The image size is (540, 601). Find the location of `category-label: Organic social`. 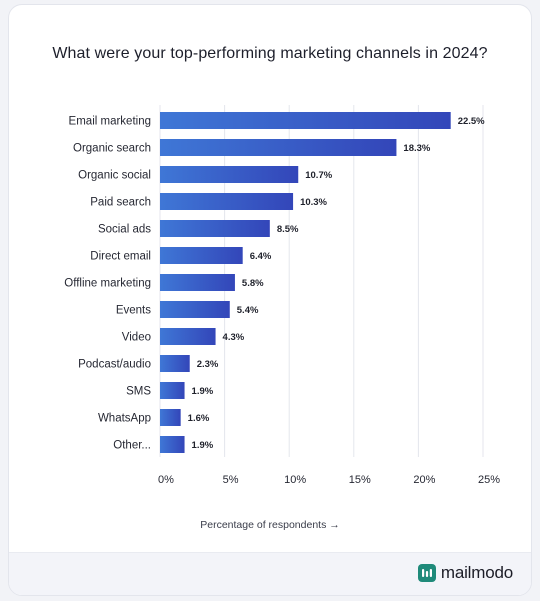

category-label: Organic social is located at coordinates (114, 176).